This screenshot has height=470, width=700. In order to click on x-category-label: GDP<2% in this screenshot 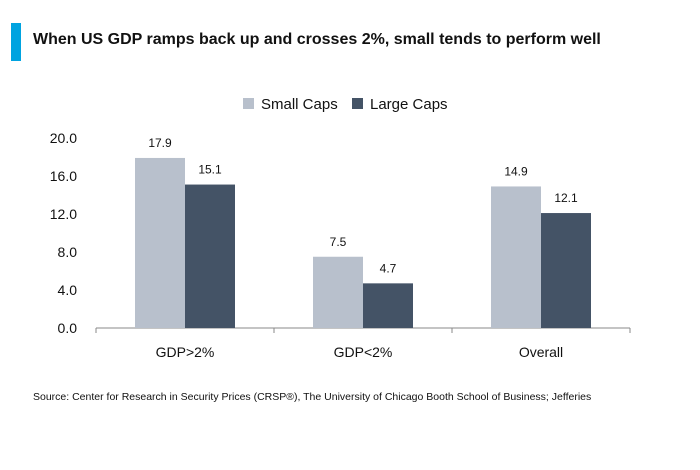, I will do `click(363, 352)`.